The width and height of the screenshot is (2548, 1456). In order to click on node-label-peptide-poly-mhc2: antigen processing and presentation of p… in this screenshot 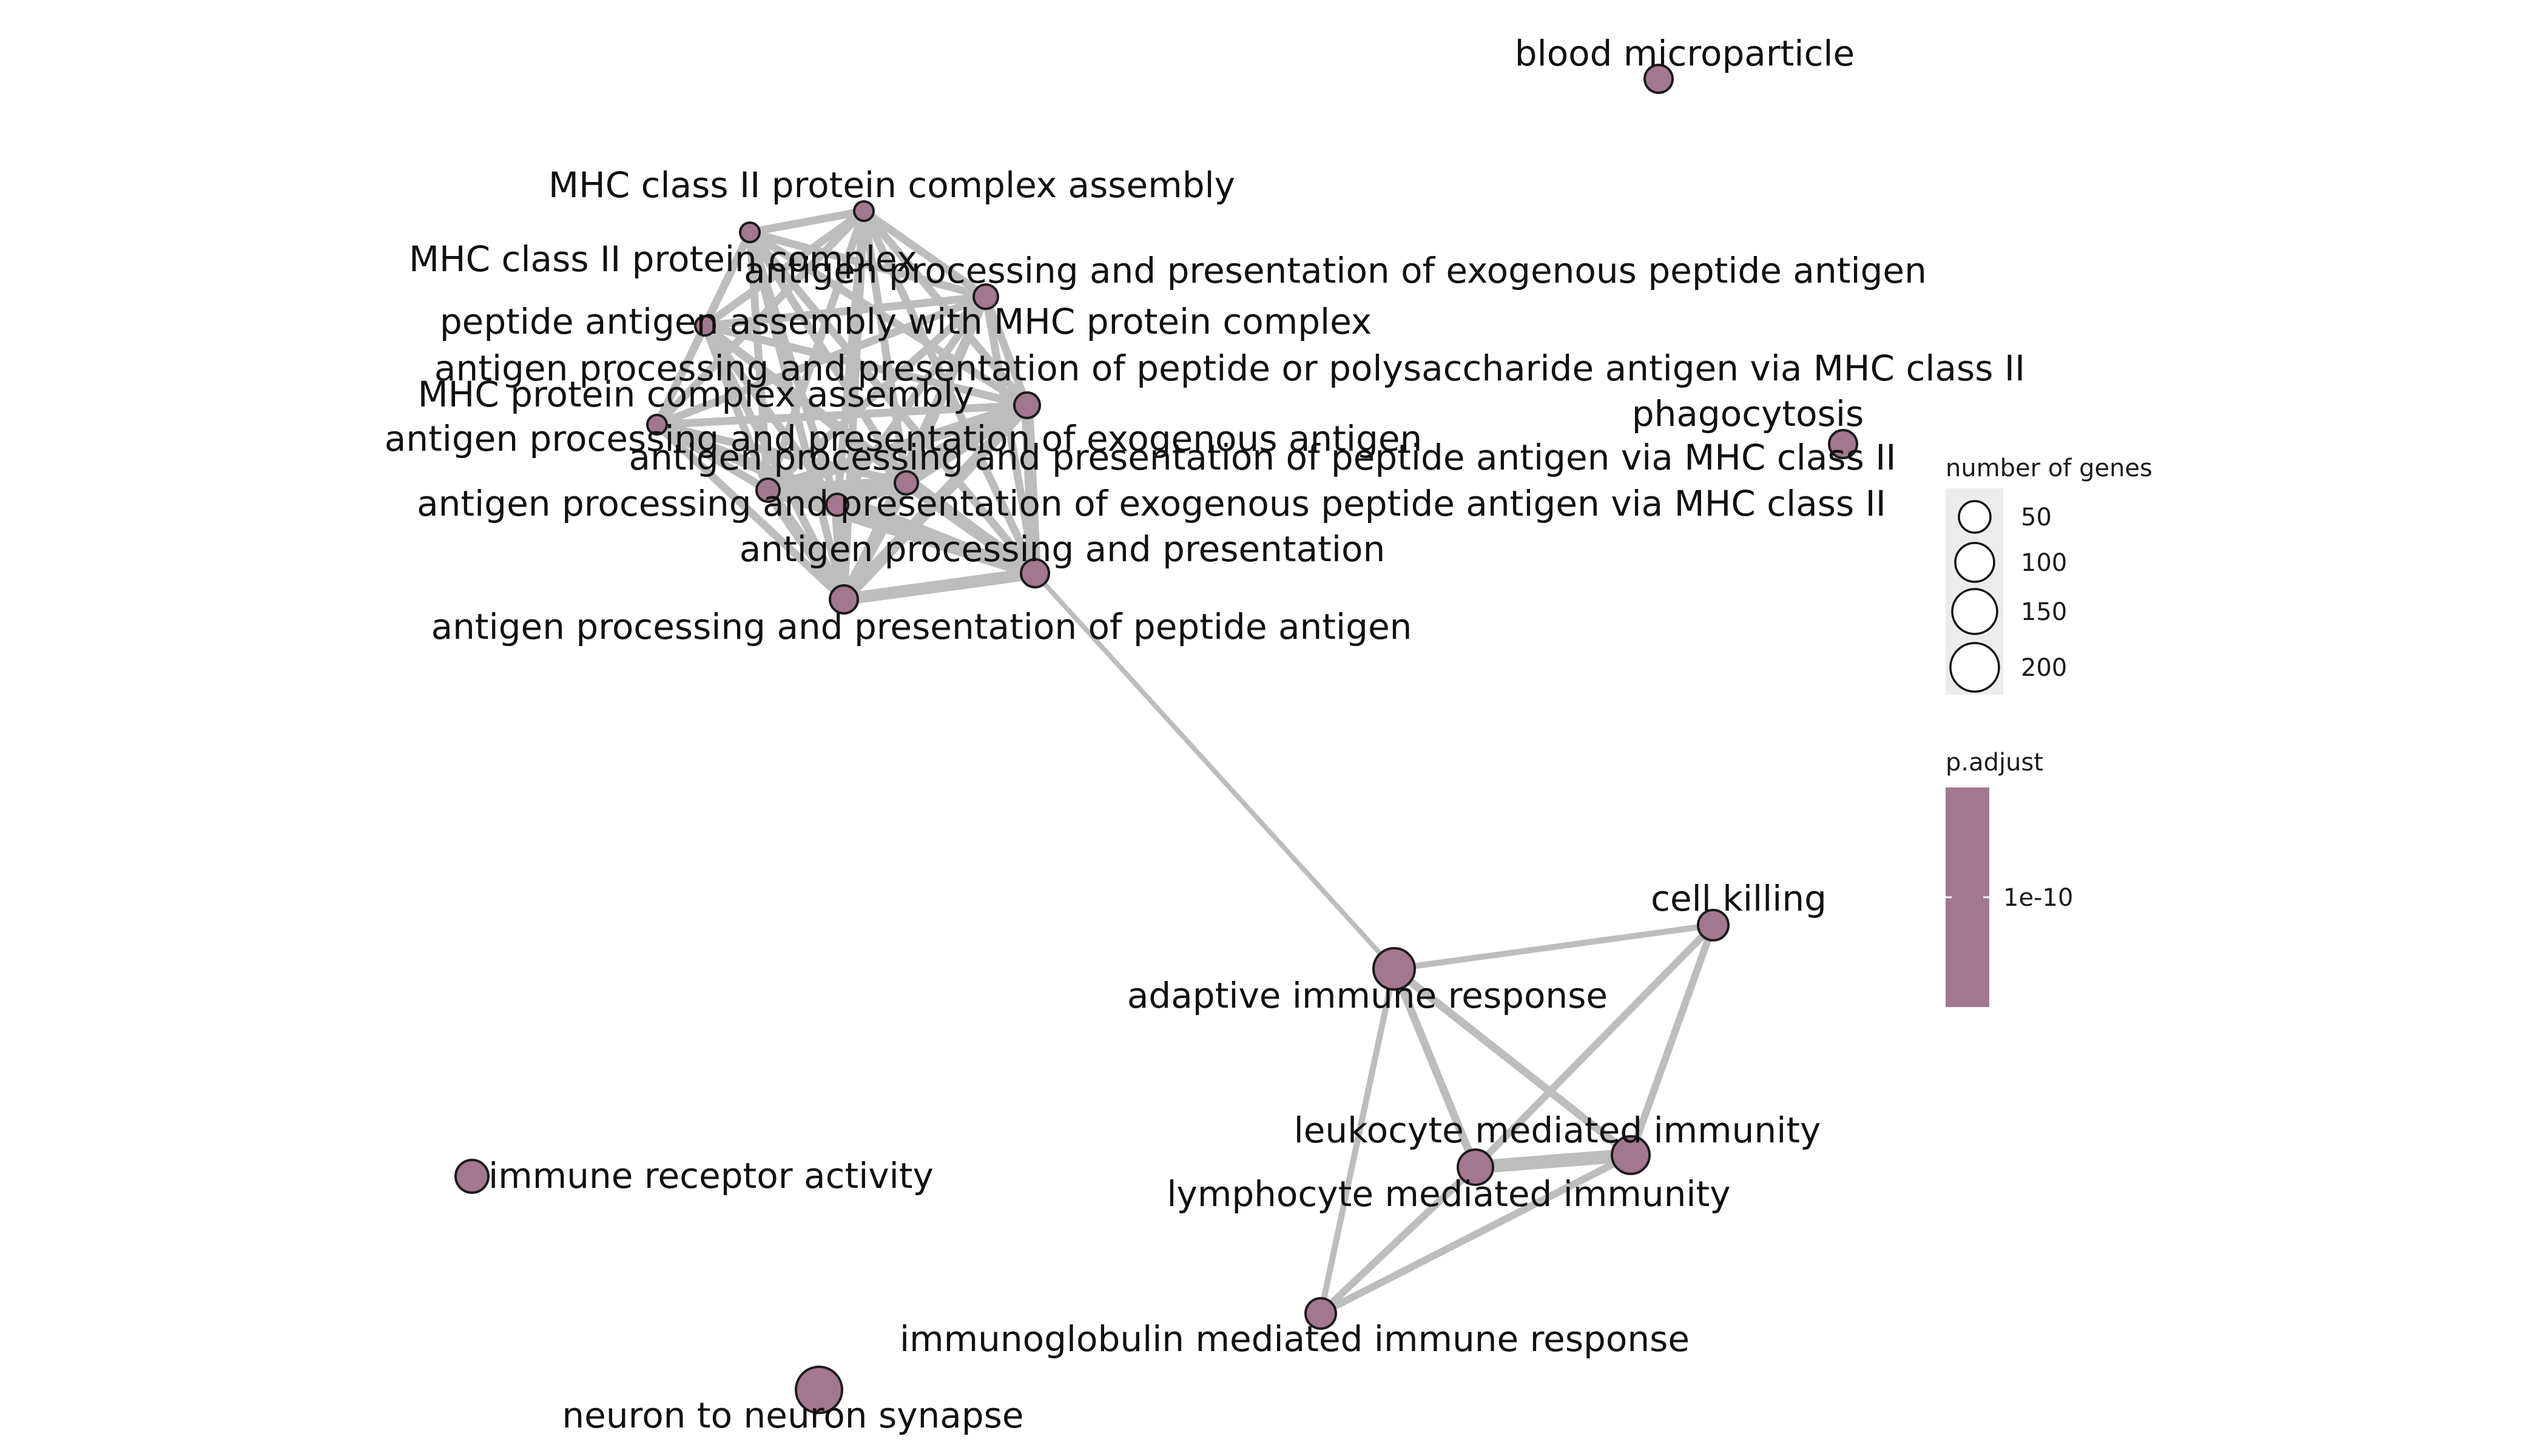, I will do `click(1229, 368)`.